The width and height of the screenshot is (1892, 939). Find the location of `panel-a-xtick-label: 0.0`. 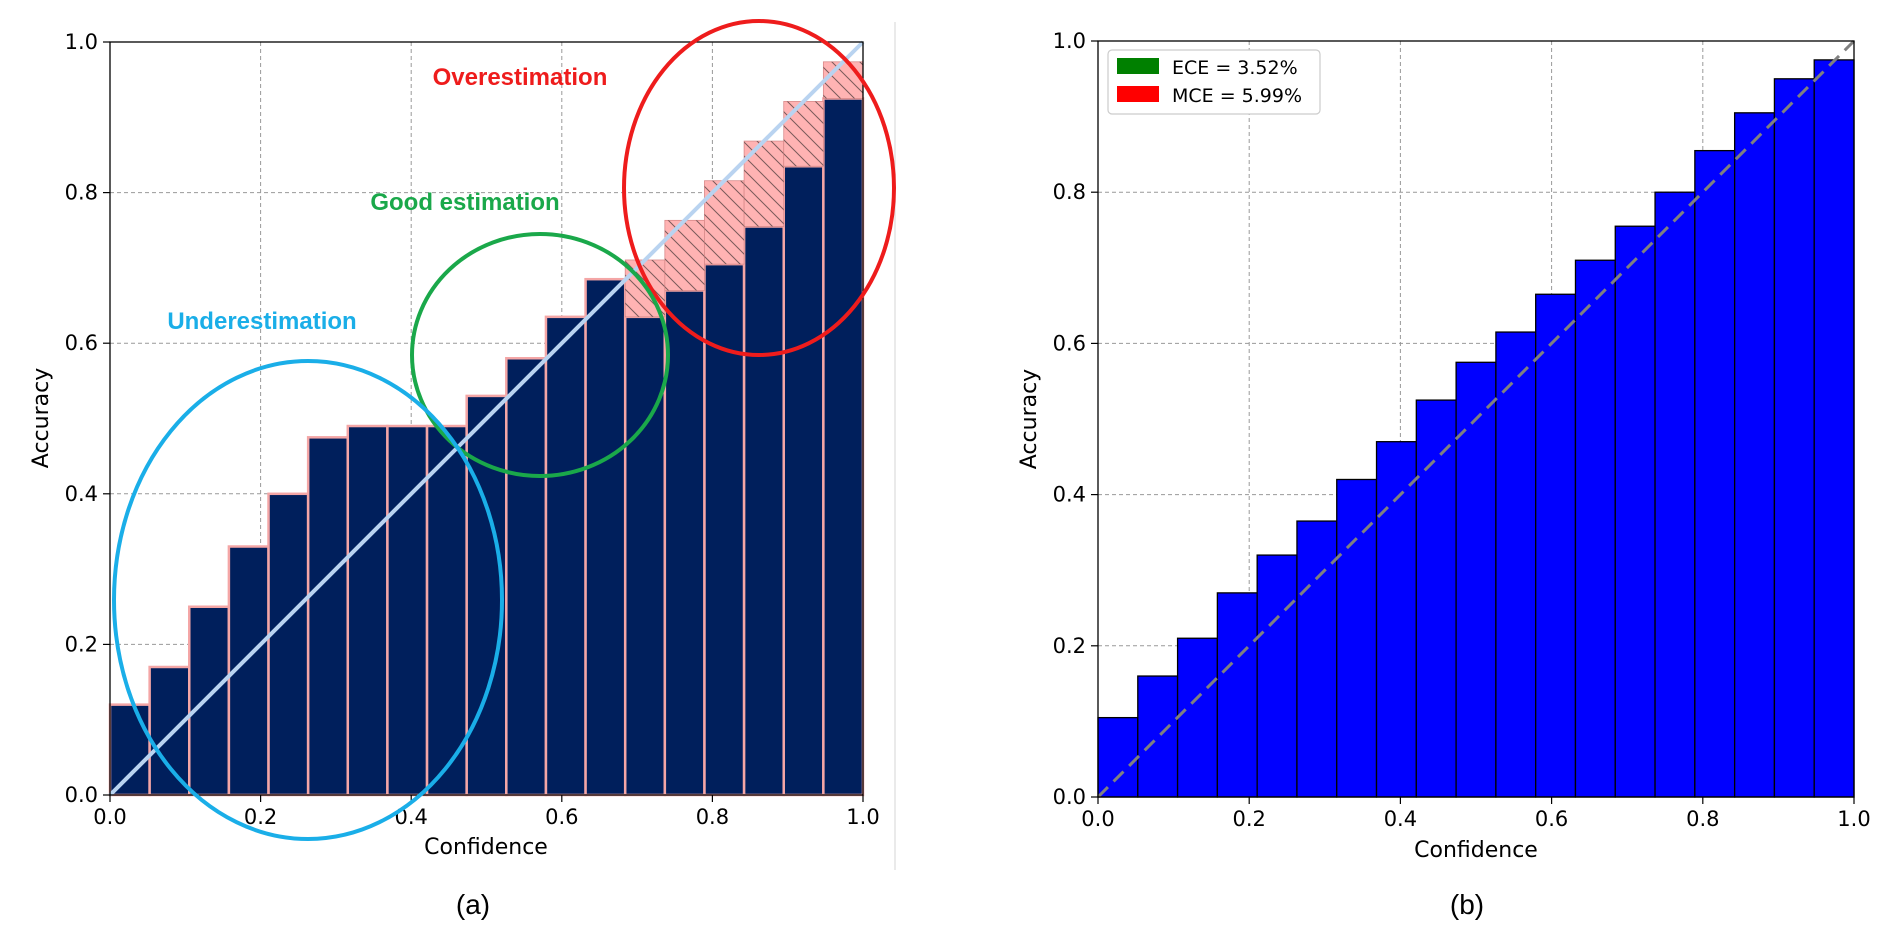

panel-a-xtick-label: 0.0 is located at coordinates (109, 817).